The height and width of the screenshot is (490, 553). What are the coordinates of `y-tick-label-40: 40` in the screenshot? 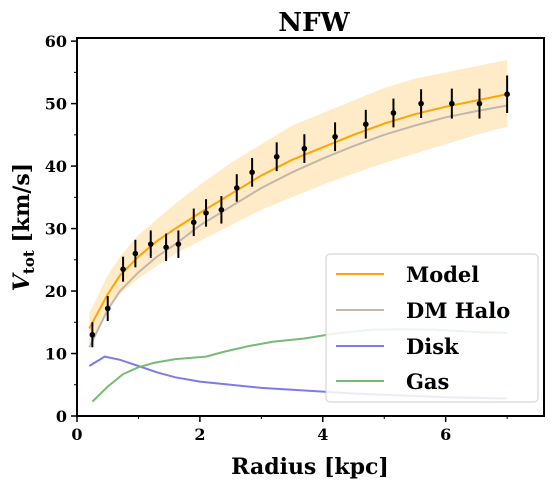 It's located at (56, 166).